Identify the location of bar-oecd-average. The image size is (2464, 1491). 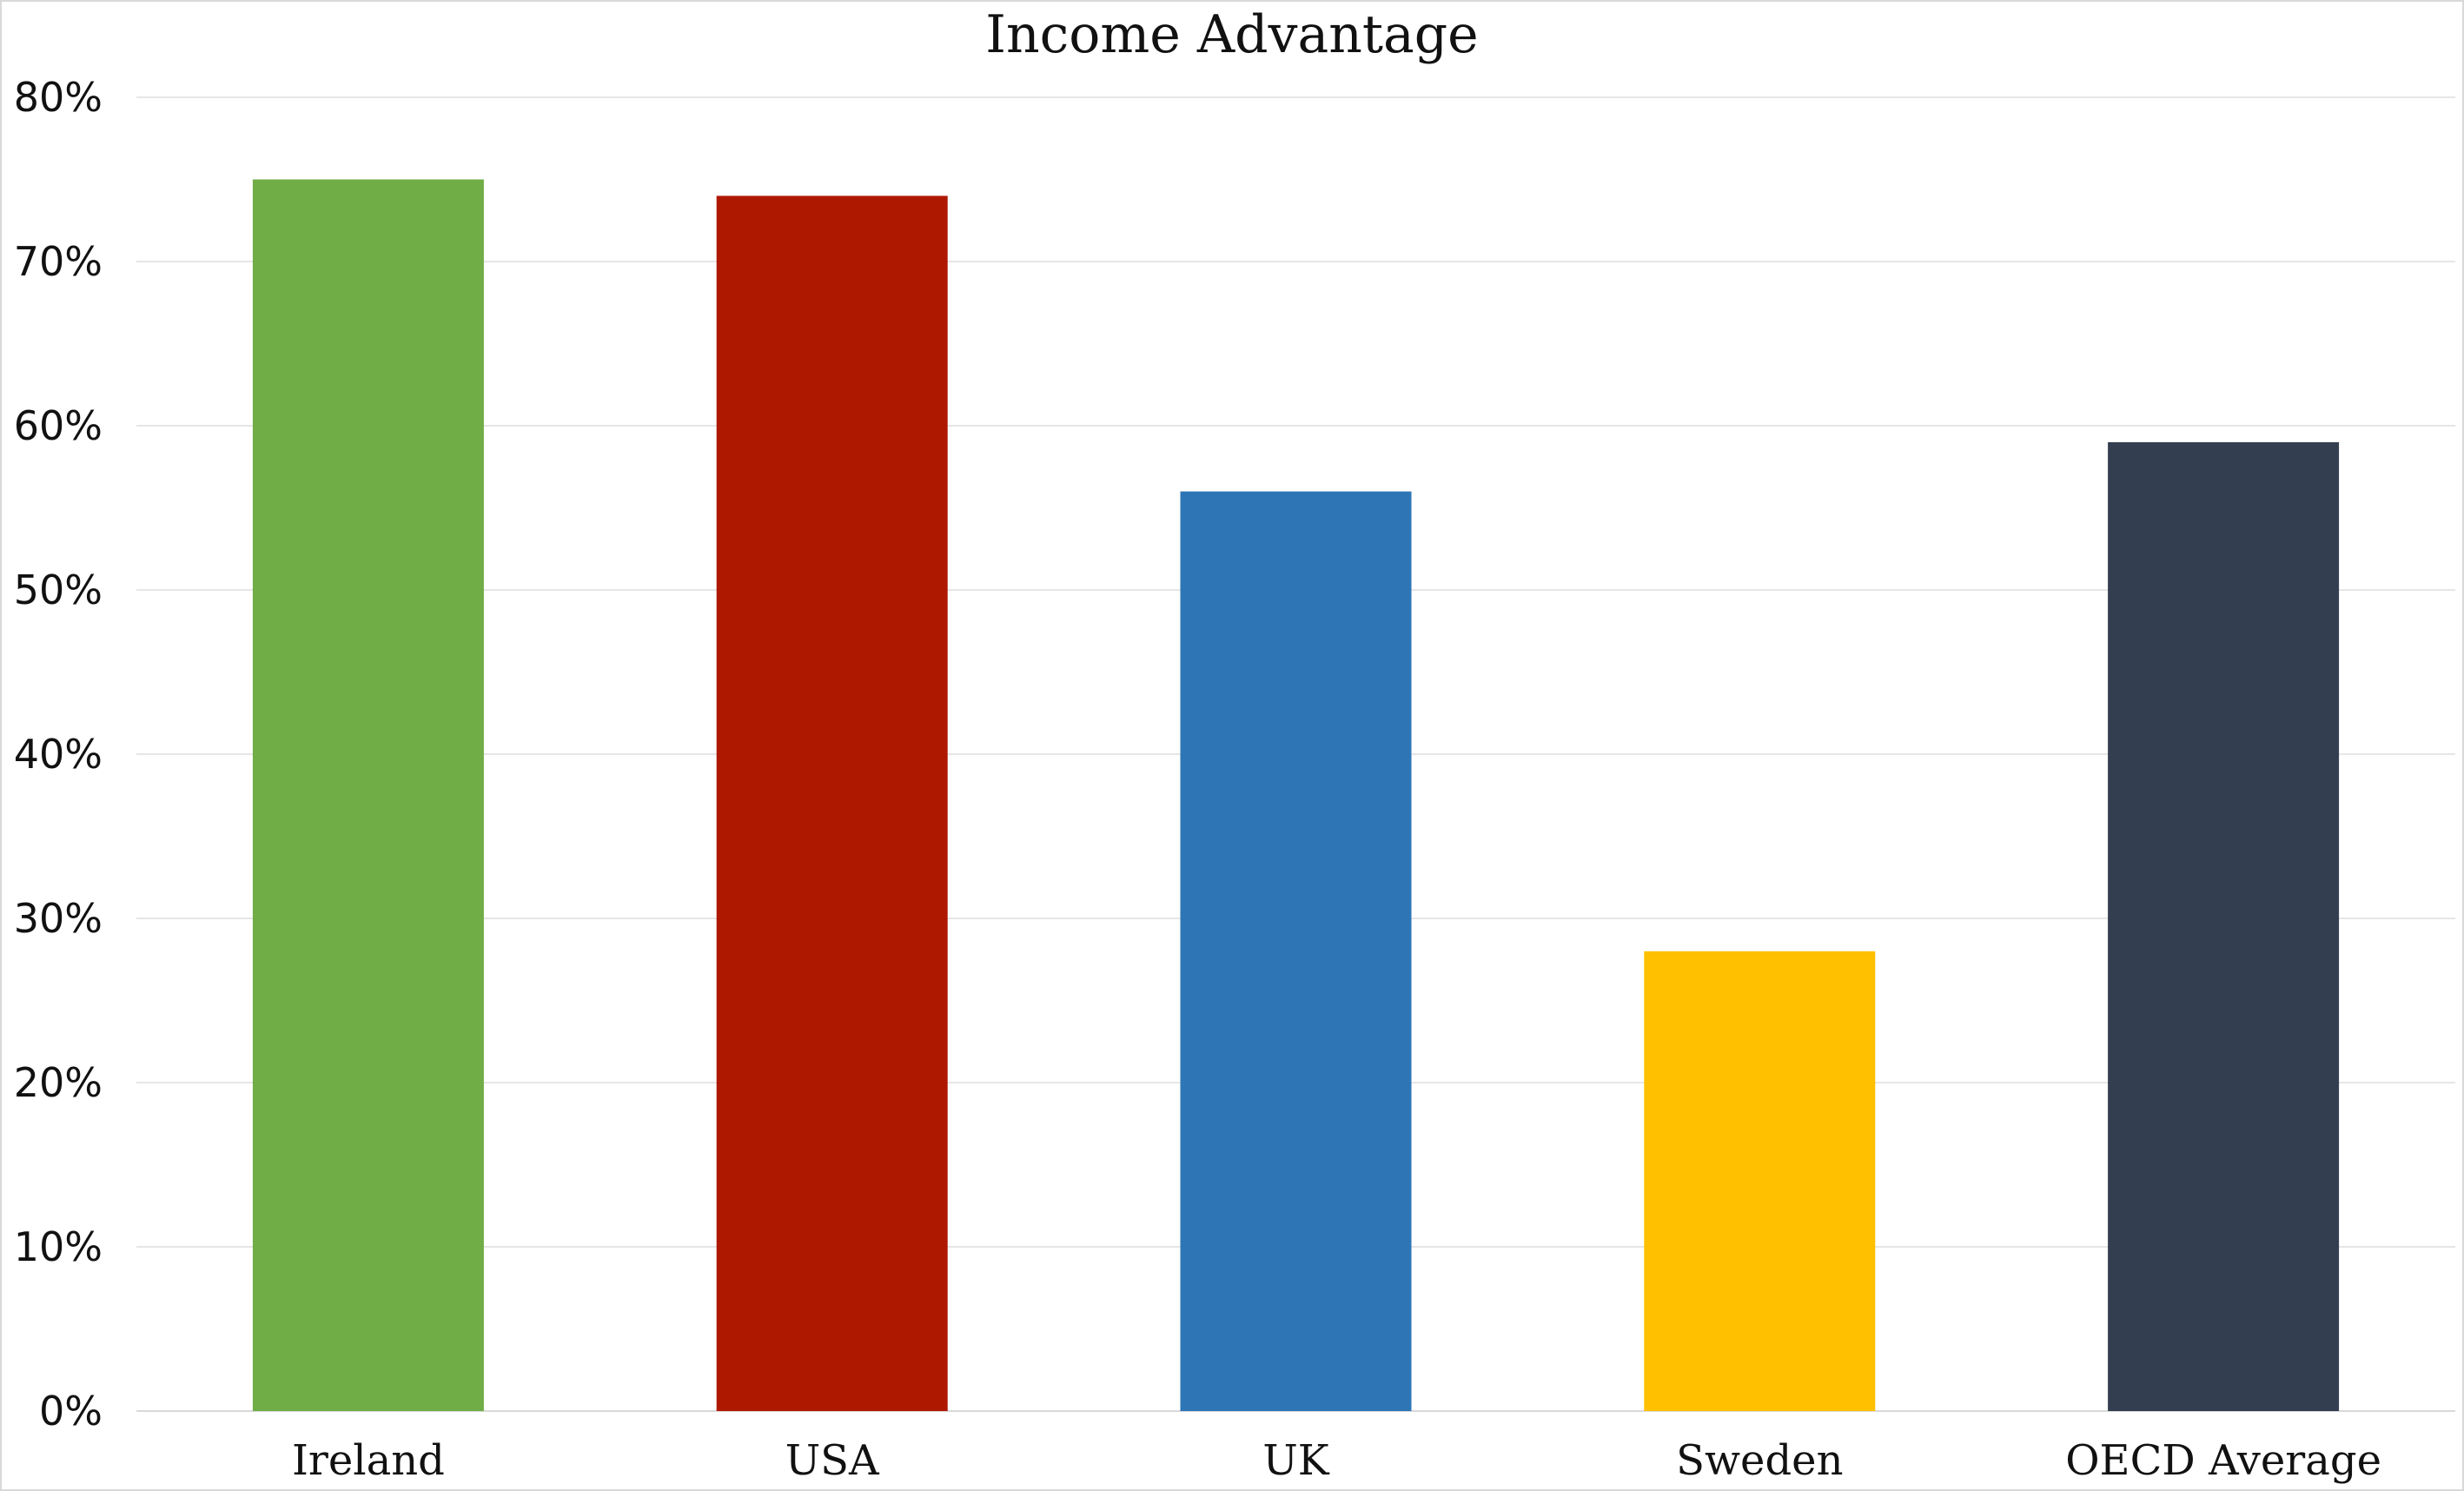
(2224, 926).